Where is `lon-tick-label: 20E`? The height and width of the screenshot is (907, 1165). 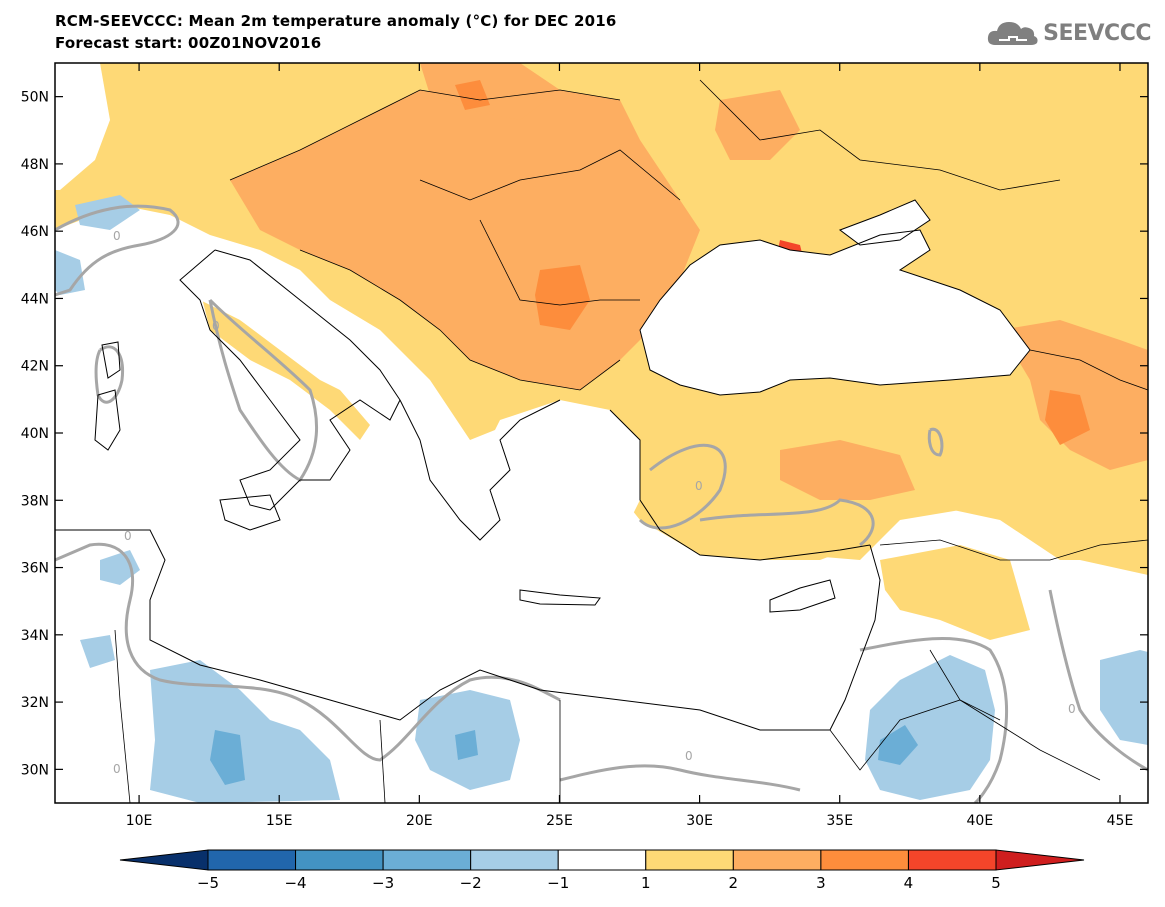
lon-tick-label: 20E is located at coordinates (419, 821).